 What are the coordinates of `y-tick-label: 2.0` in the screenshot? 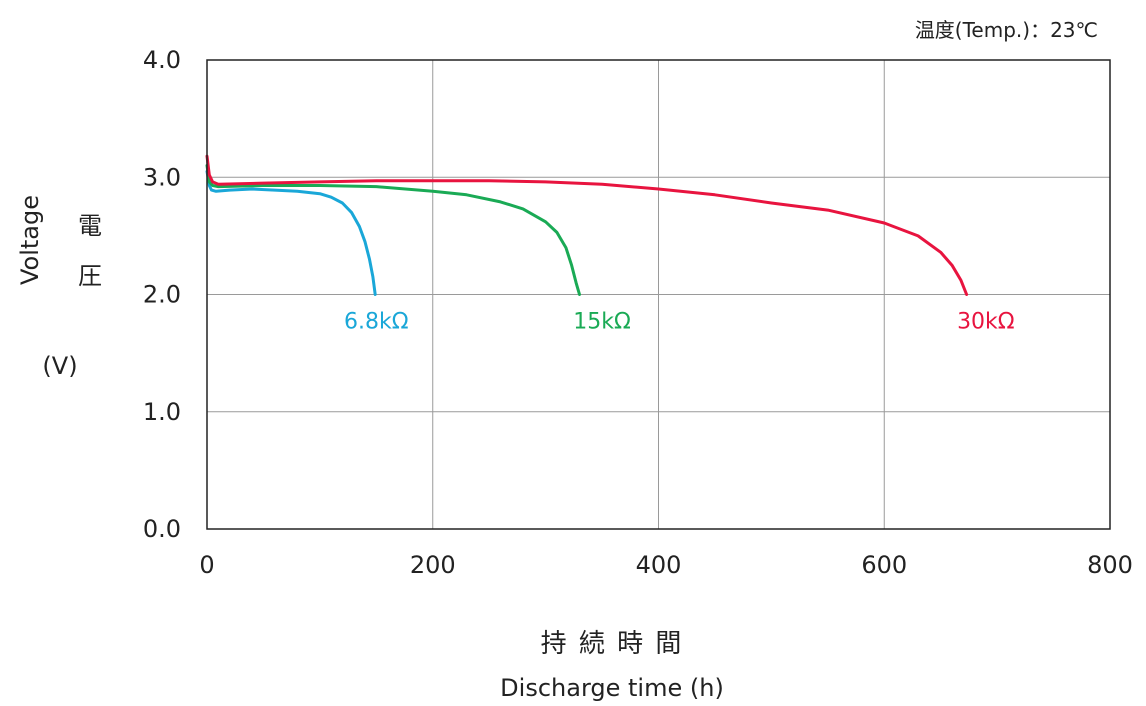 It's located at (162, 295).